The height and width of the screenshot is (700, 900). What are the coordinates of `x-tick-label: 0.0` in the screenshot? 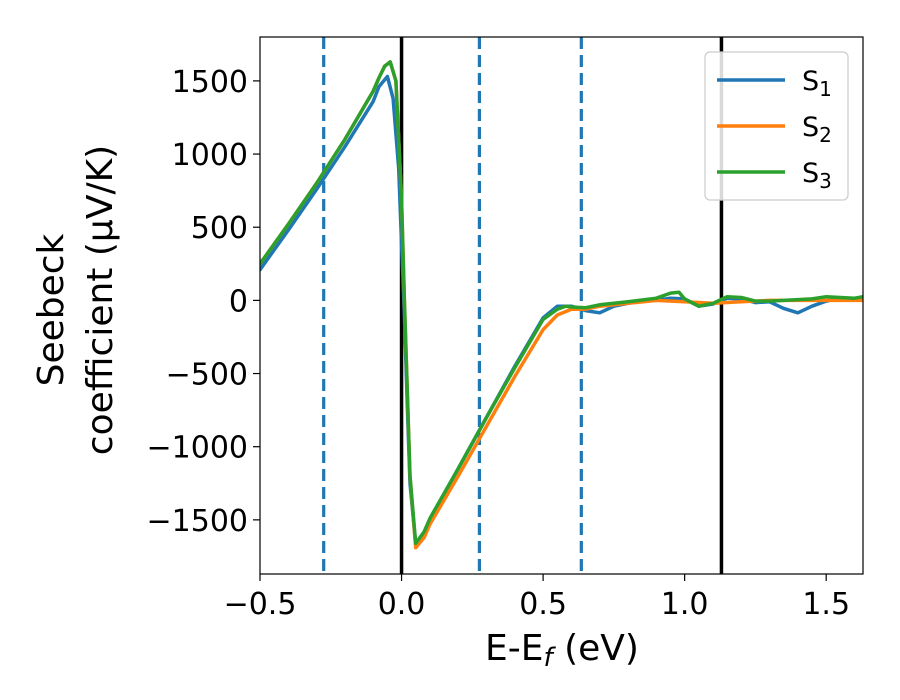 It's located at (402, 604).